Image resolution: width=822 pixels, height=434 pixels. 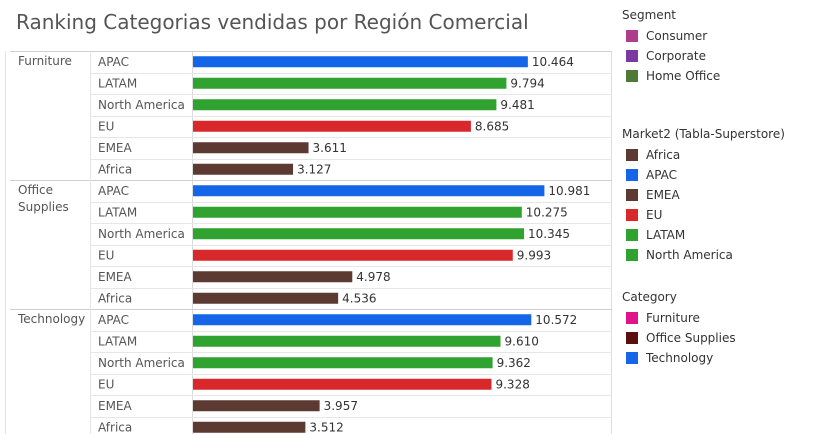 I want to click on legend-label: Office Supplies, so click(x=691, y=338).